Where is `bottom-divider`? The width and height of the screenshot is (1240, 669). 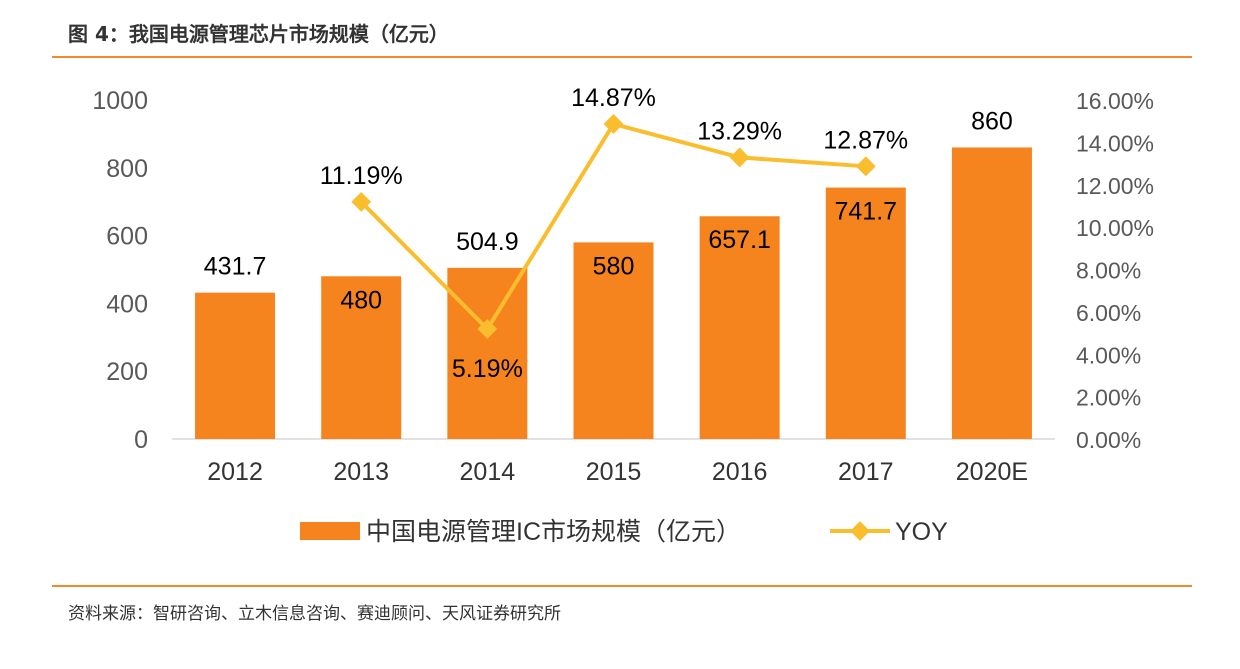 bottom-divider is located at coordinates (622, 586).